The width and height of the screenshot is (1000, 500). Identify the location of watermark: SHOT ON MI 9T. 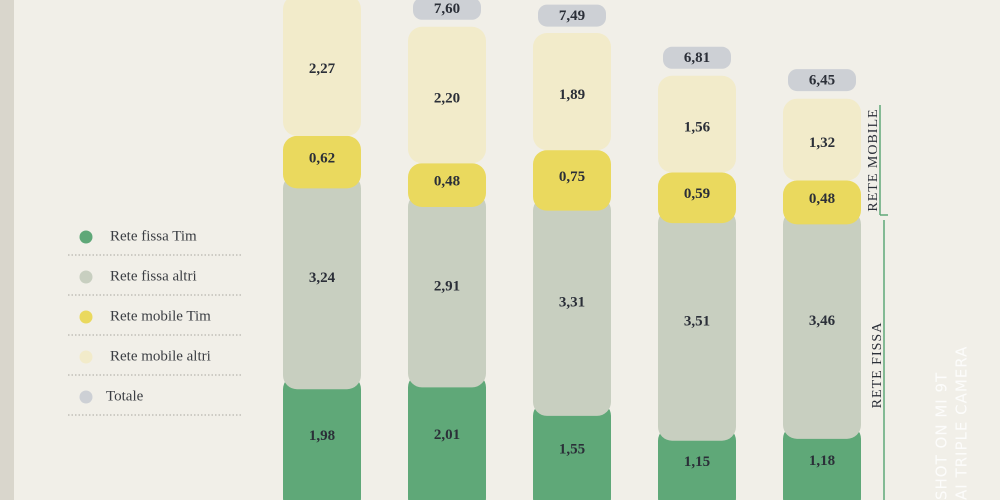
(942, 436).